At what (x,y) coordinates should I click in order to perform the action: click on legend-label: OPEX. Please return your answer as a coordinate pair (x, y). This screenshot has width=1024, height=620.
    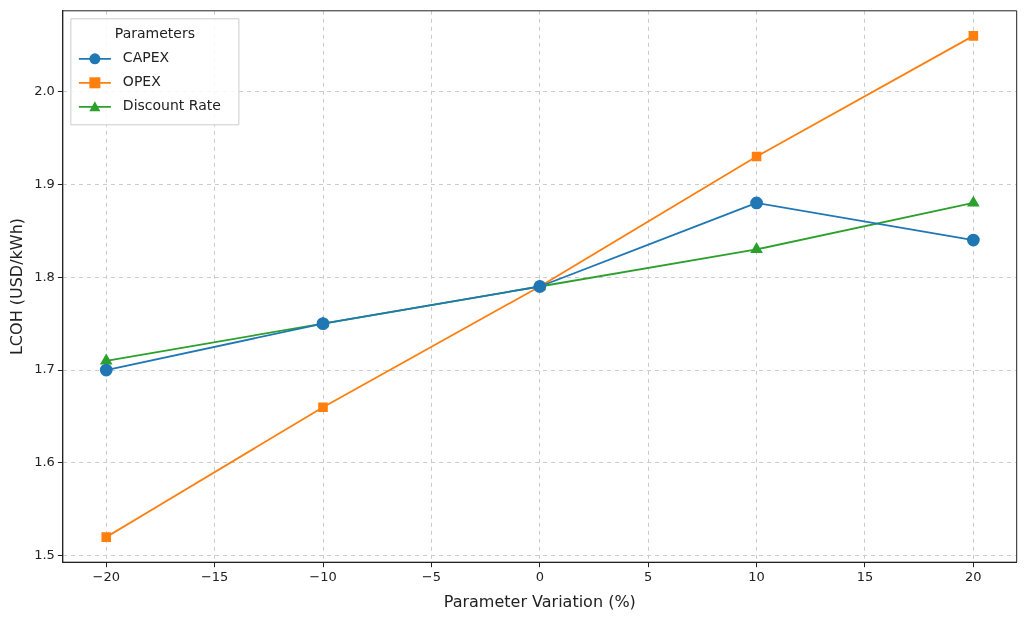
    Looking at the image, I should click on (142, 81).